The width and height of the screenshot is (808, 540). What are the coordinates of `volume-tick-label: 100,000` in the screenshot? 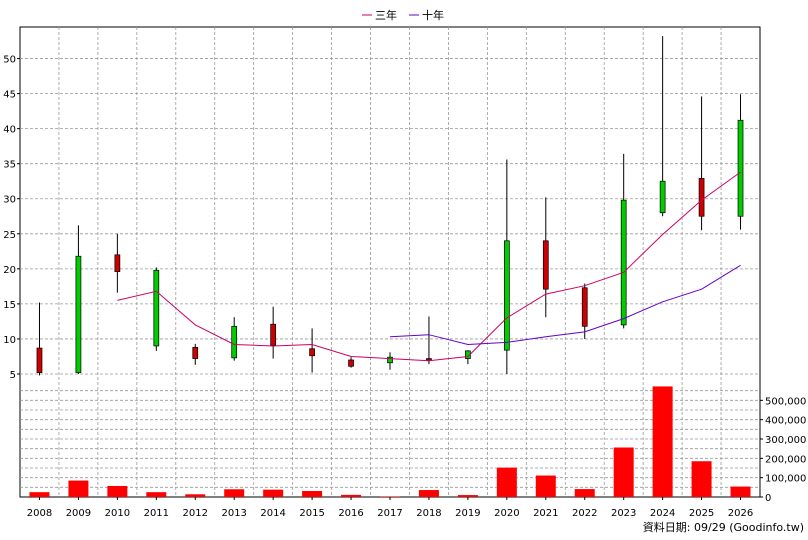 It's located at (785, 479).